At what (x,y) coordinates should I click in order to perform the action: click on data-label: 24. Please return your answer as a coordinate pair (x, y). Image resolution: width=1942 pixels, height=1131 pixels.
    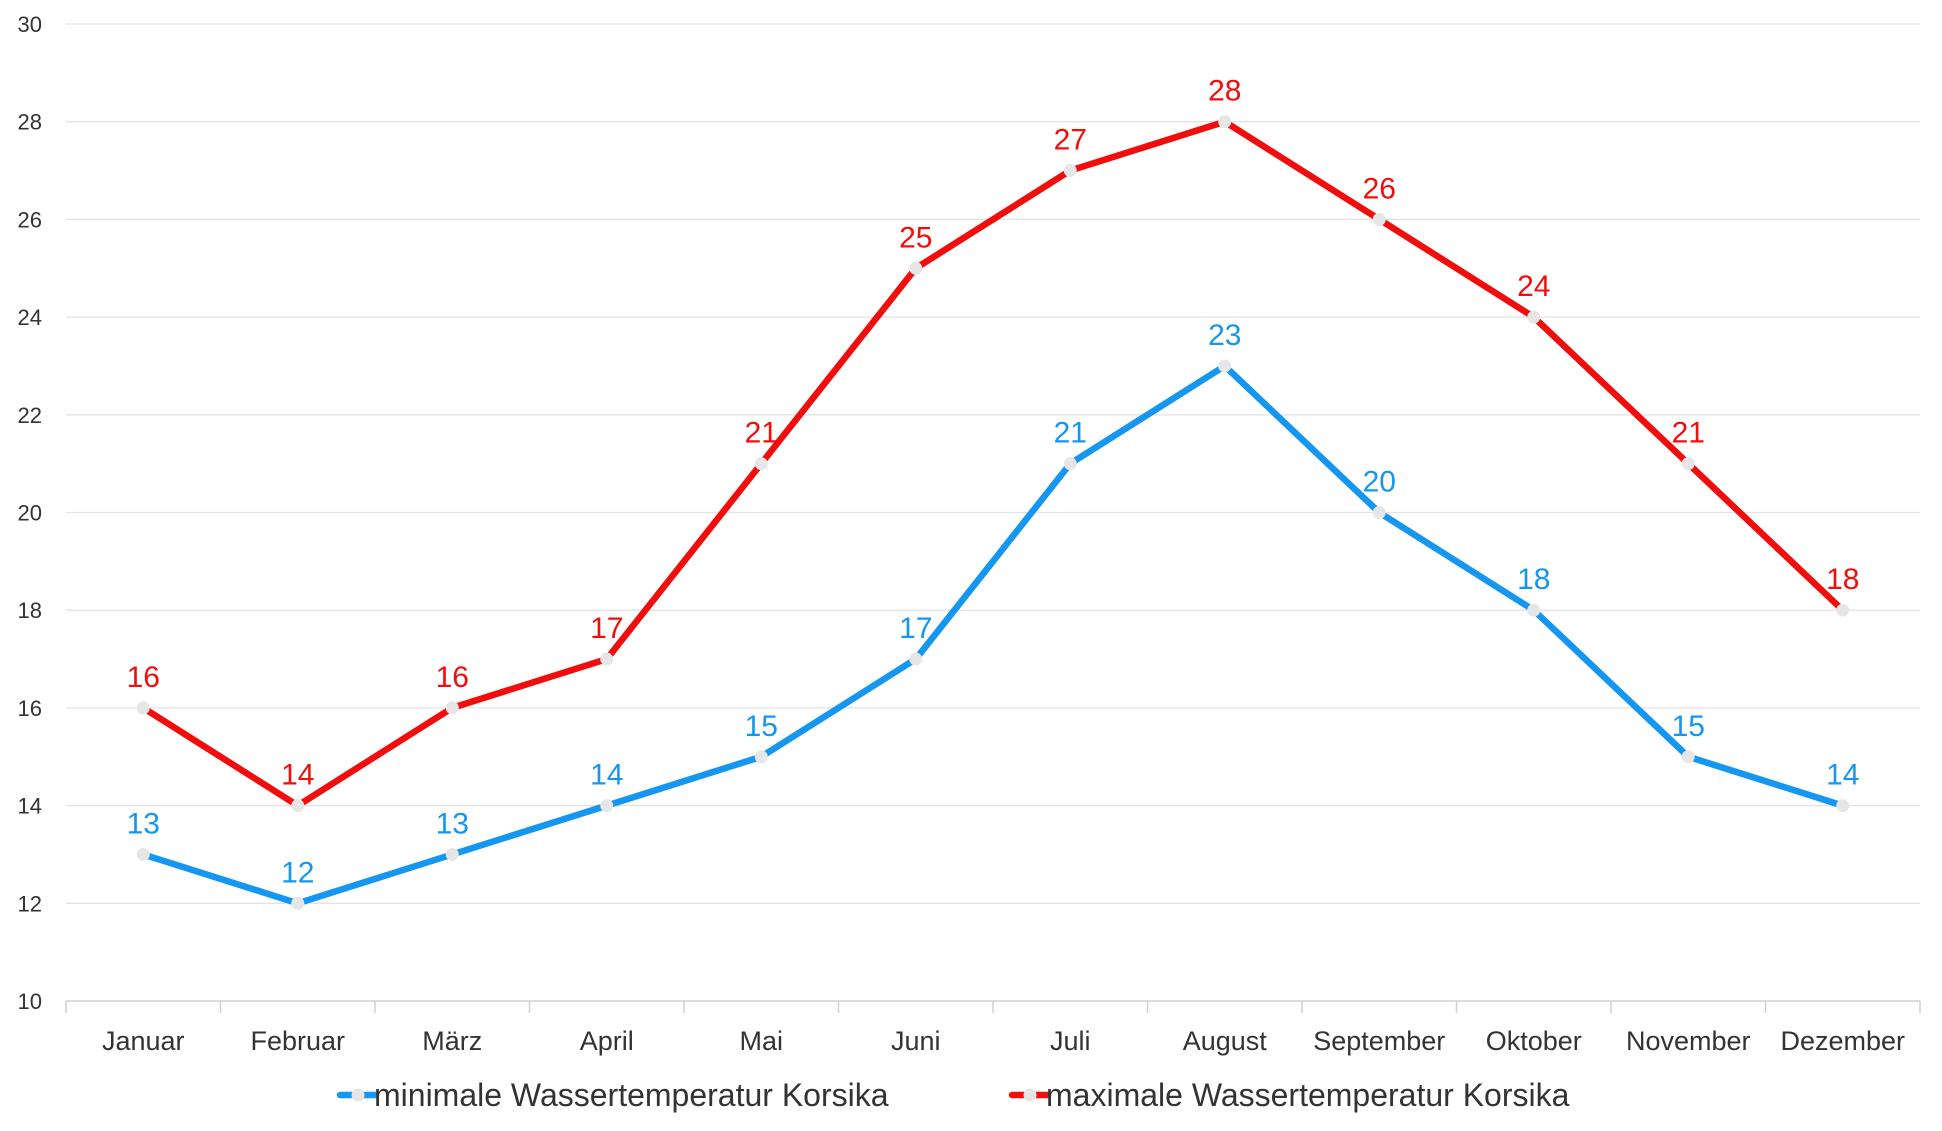
    Looking at the image, I should click on (1533, 286).